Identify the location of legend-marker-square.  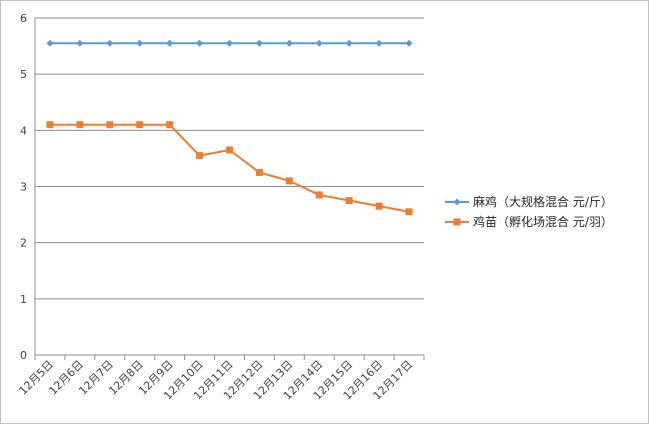
(457, 222).